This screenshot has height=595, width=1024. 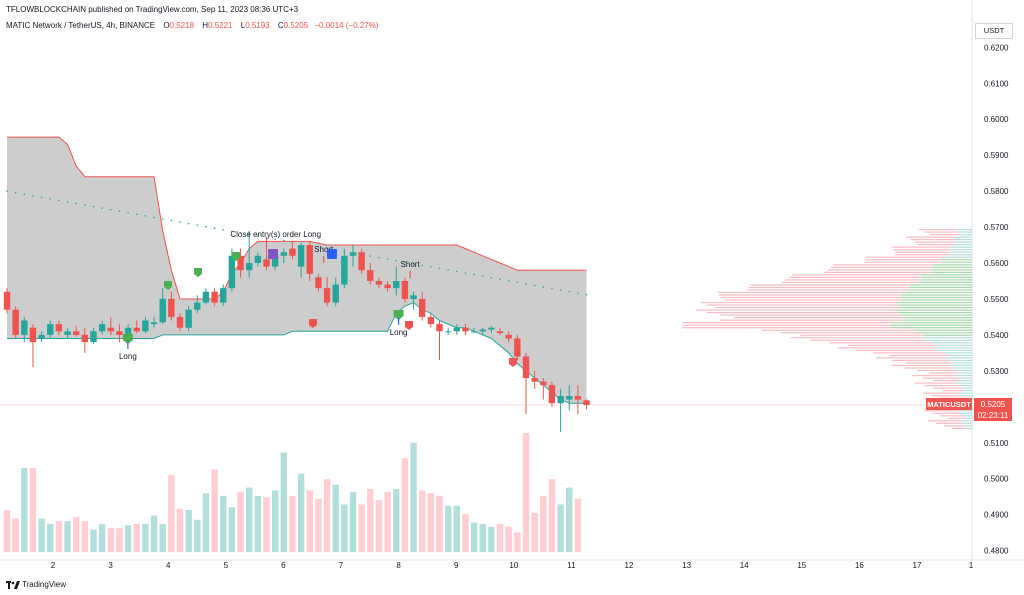 What do you see at coordinates (220, 25) in the screenshot?
I see `ohlc-high-value: 0.5221` at bounding box center [220, 25].